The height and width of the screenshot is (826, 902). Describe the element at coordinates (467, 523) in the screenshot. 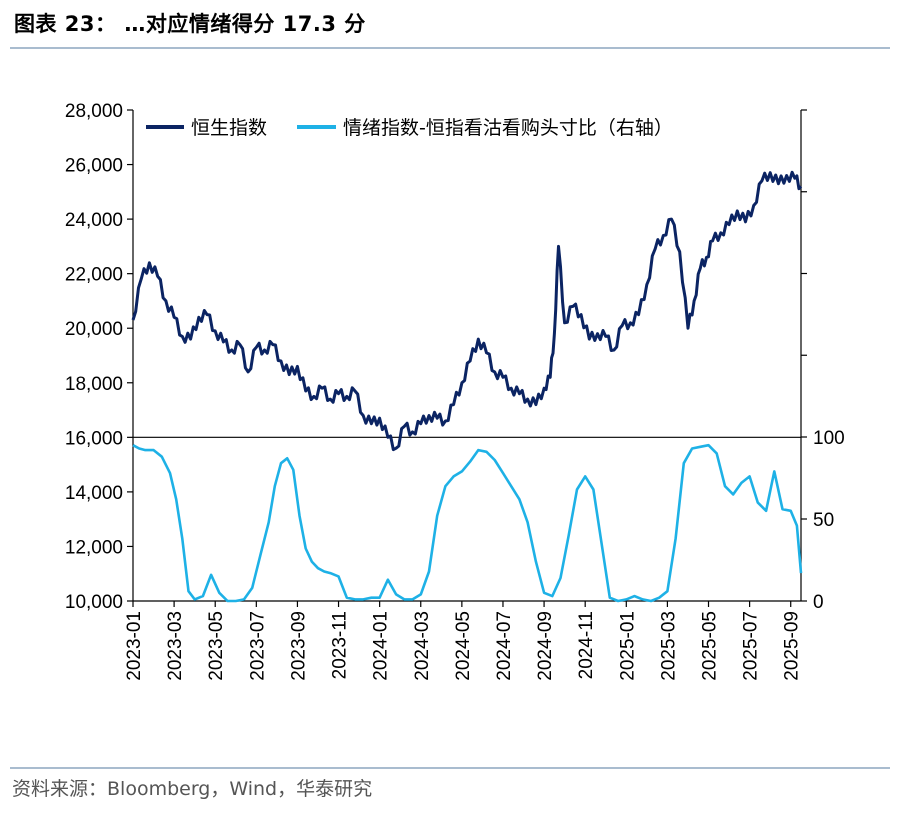

I see `sentiment-series-line` at that location.